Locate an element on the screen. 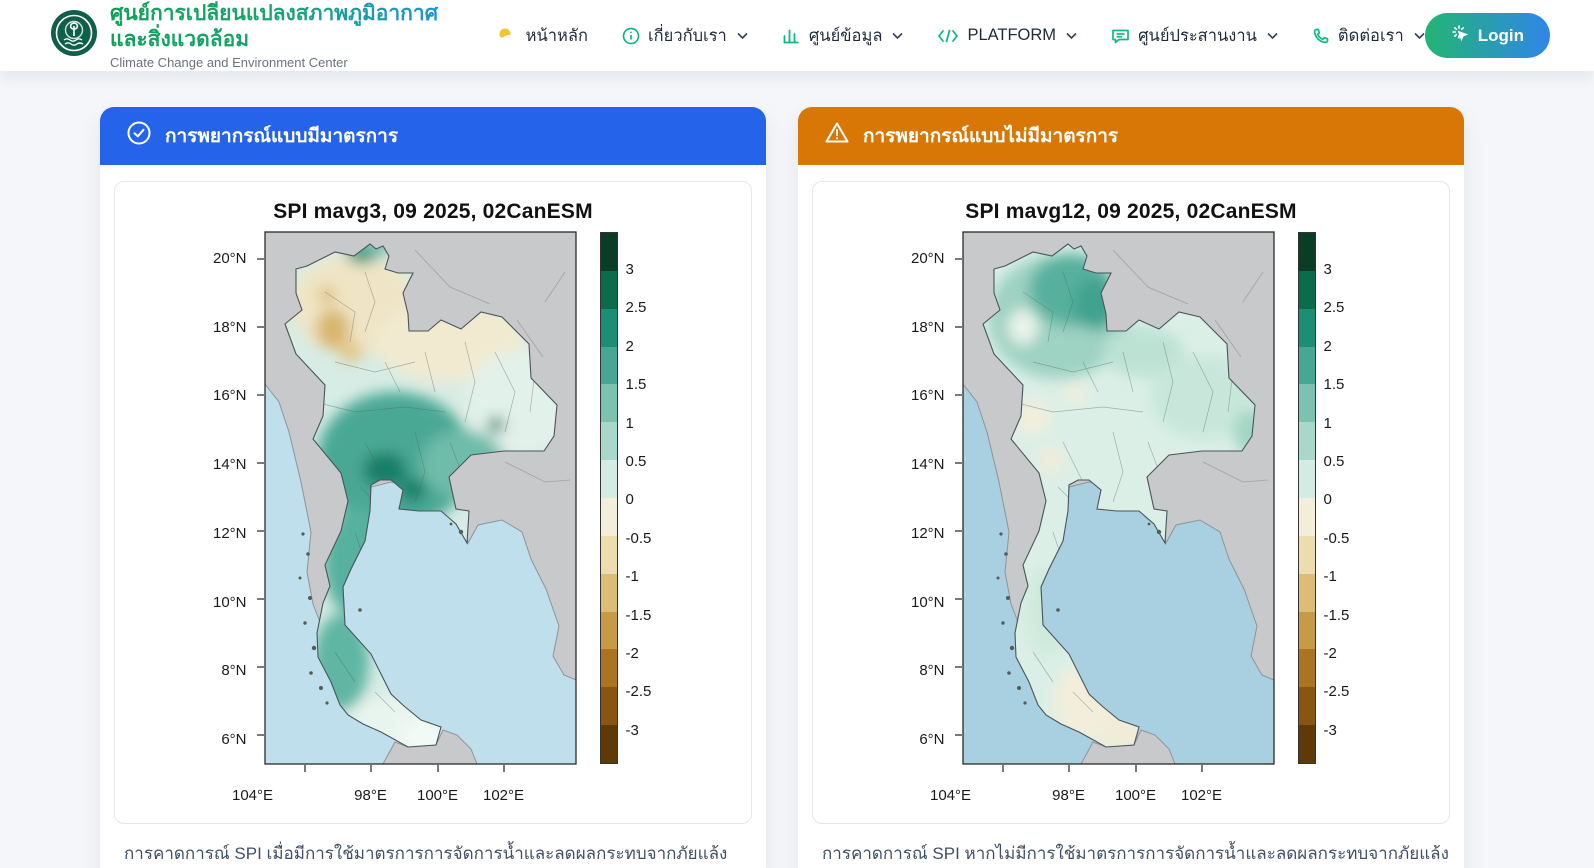  card-title: การพยากรณ์แบบไม่มีมาตรการ is located at coordinates (991, 136).